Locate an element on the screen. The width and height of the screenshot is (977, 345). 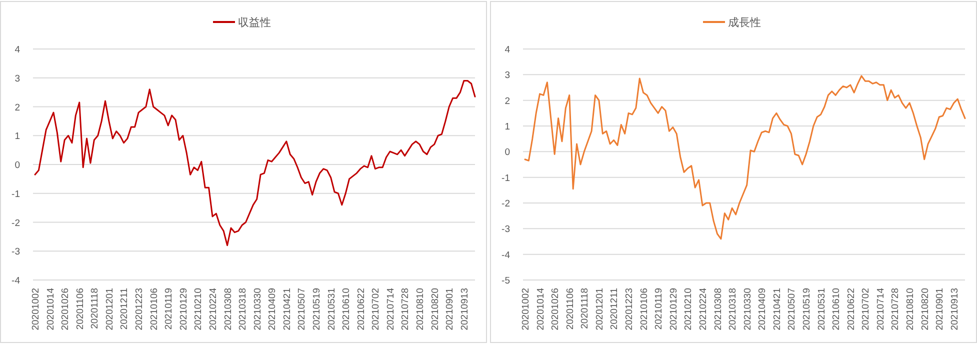
y-tick-label: -5 is located at coordinates (506, 281).